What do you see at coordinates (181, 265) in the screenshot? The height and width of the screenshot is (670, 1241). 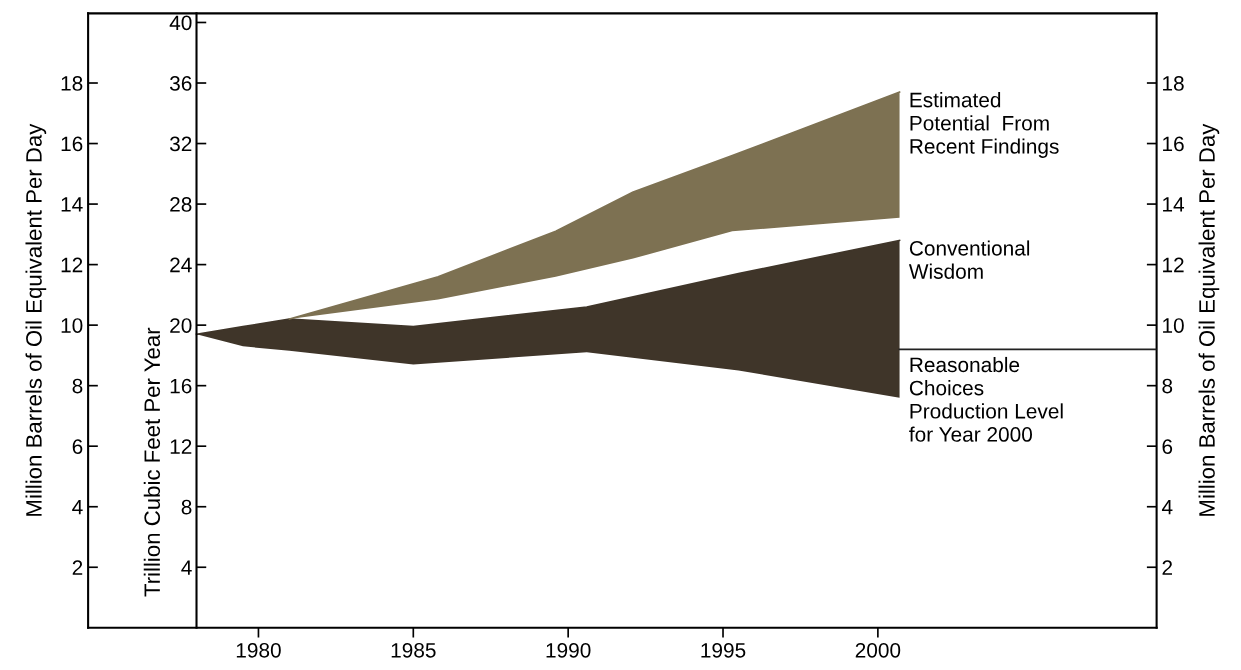 I see `y3-tick-label: 24` at bounding box center [181, 265].